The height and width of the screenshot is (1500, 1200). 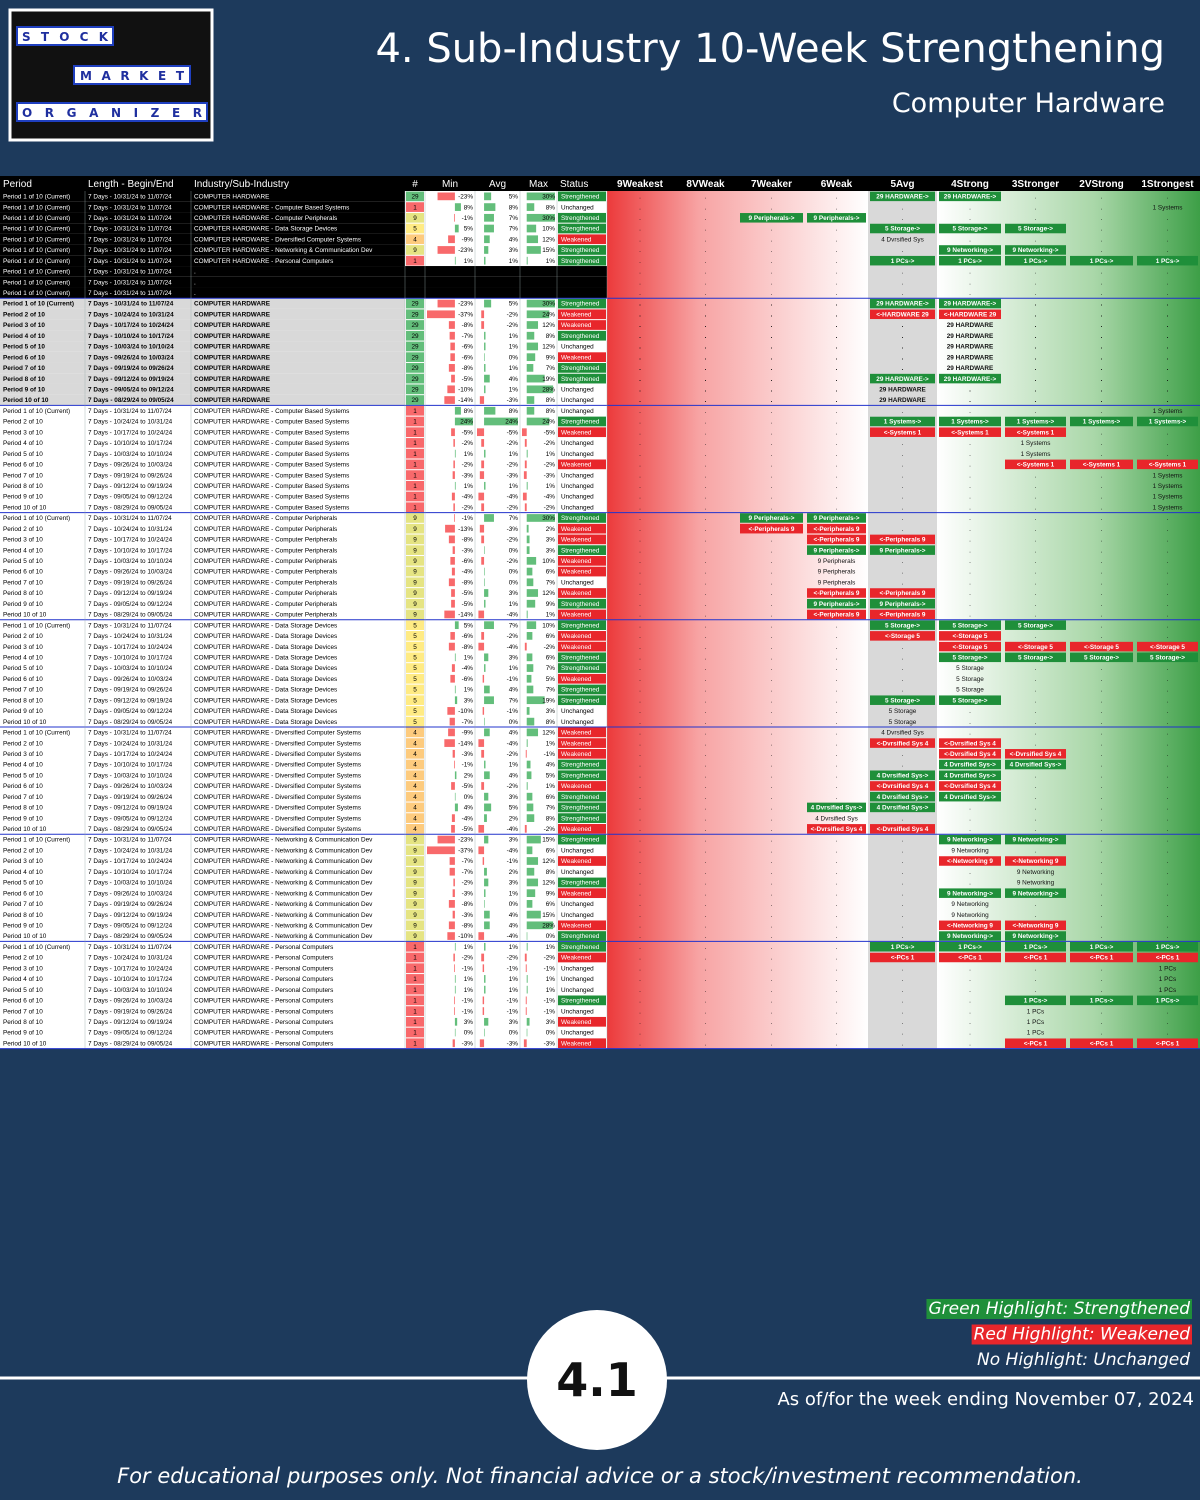 What do you see at coordinates (23, 658) in the screenshot?
I see `cell: Period 4 of 10` at bounding box center [23, 658].